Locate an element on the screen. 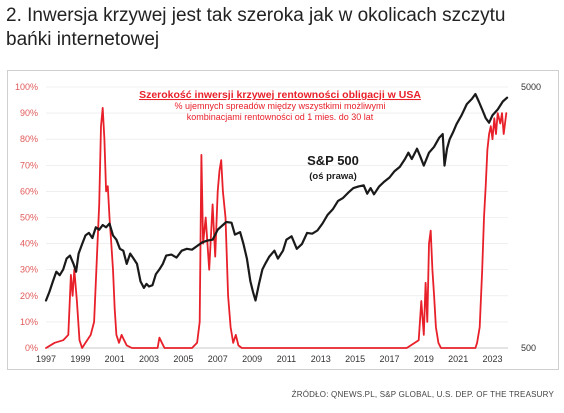 Image resolution: width=564 pixels, height=413 pixels. left-tick-label: 30% is located at coordinates (29, 270).